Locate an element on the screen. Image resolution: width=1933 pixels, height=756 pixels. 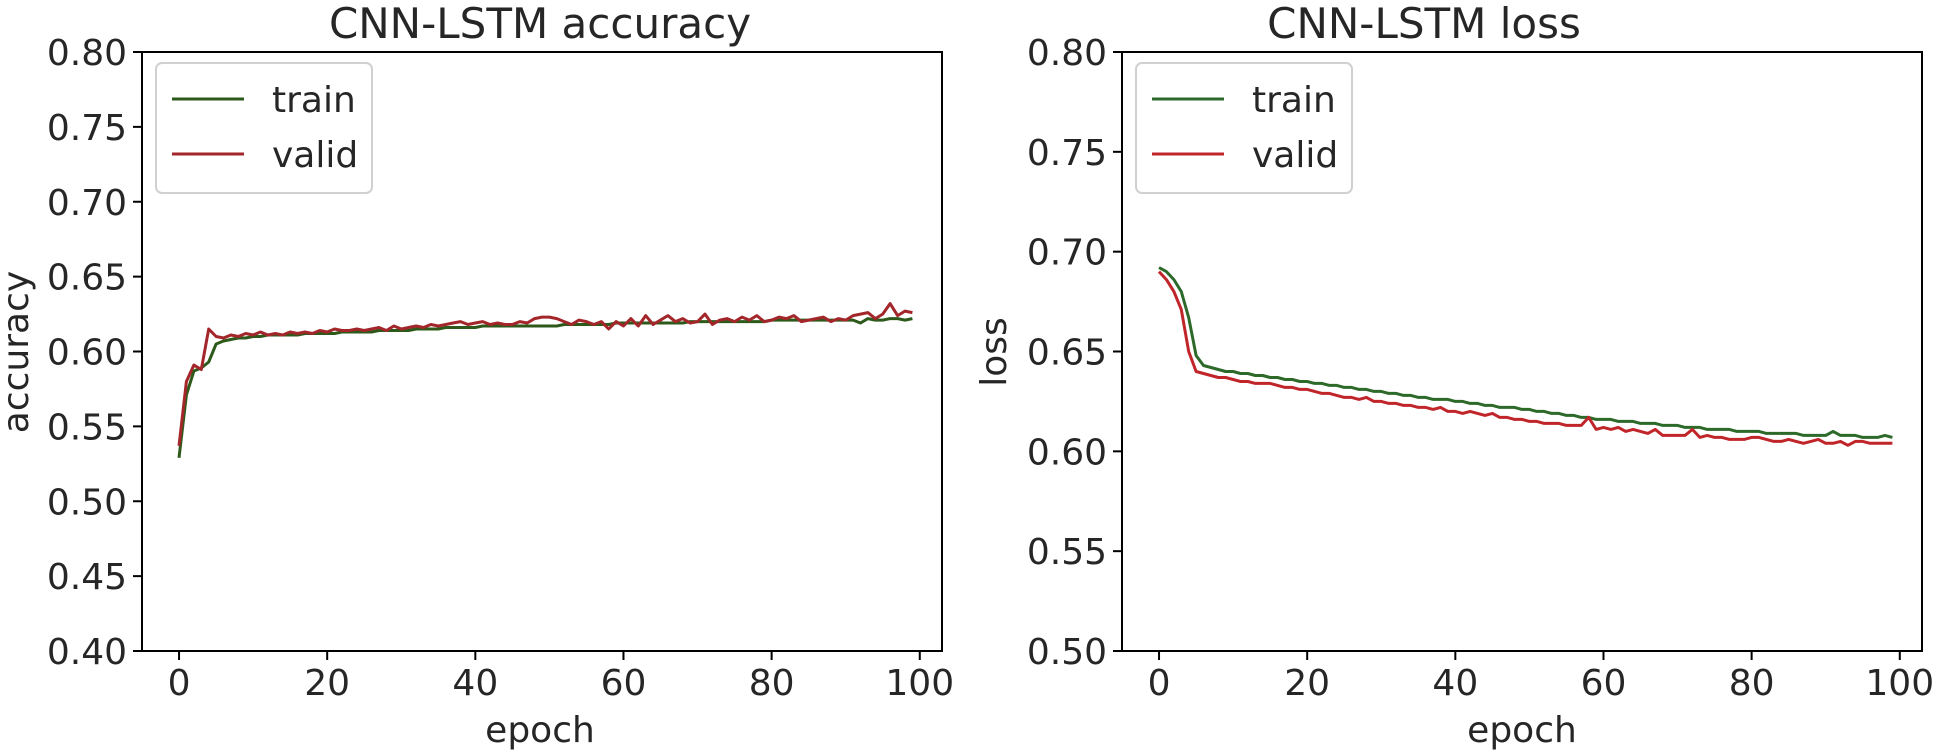
y-axis: 0.40 0.45 0.50 0.55 0.60 0.65 0.70 0.75 0.80 is located at coordinates (94, 353).